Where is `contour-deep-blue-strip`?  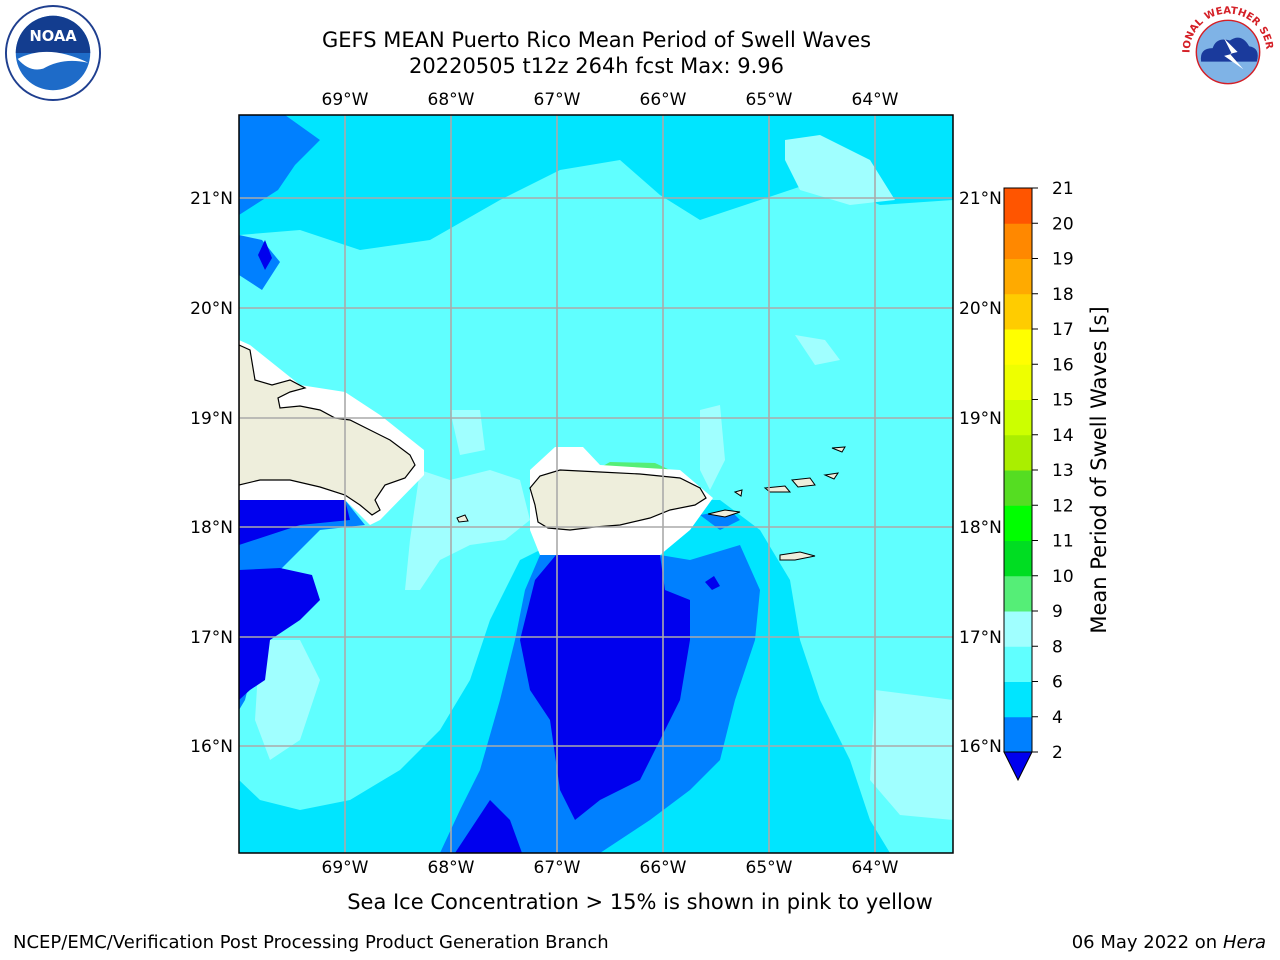 contour-deep-blue-strip is located at coordinates (294, 522).